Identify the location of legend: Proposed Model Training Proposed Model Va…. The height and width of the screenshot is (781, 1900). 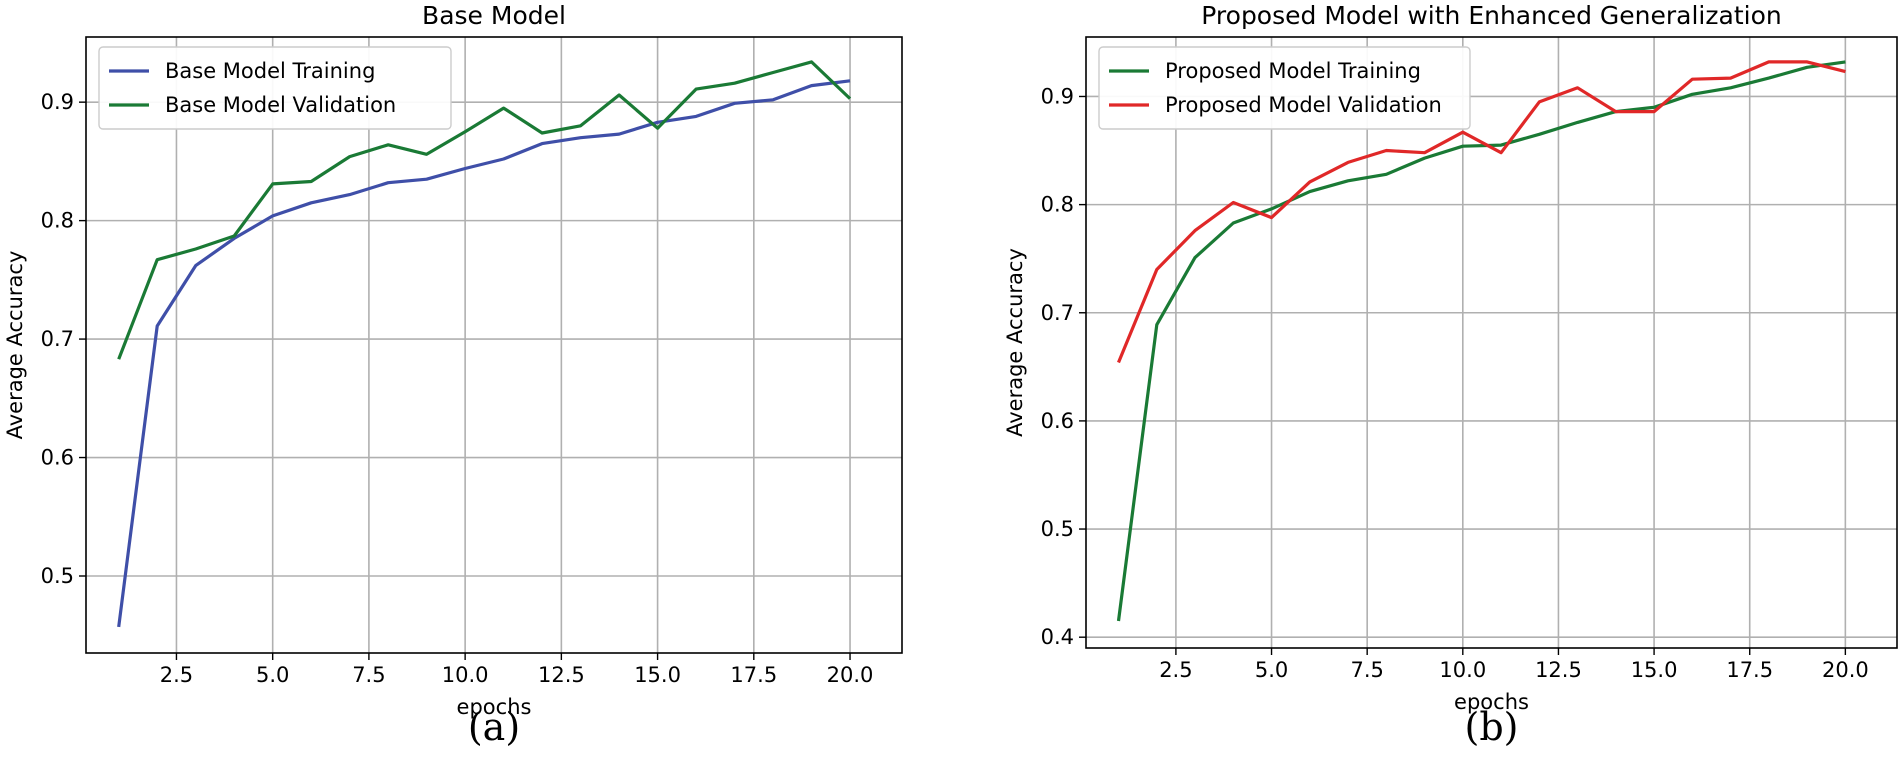
(1284, 88).